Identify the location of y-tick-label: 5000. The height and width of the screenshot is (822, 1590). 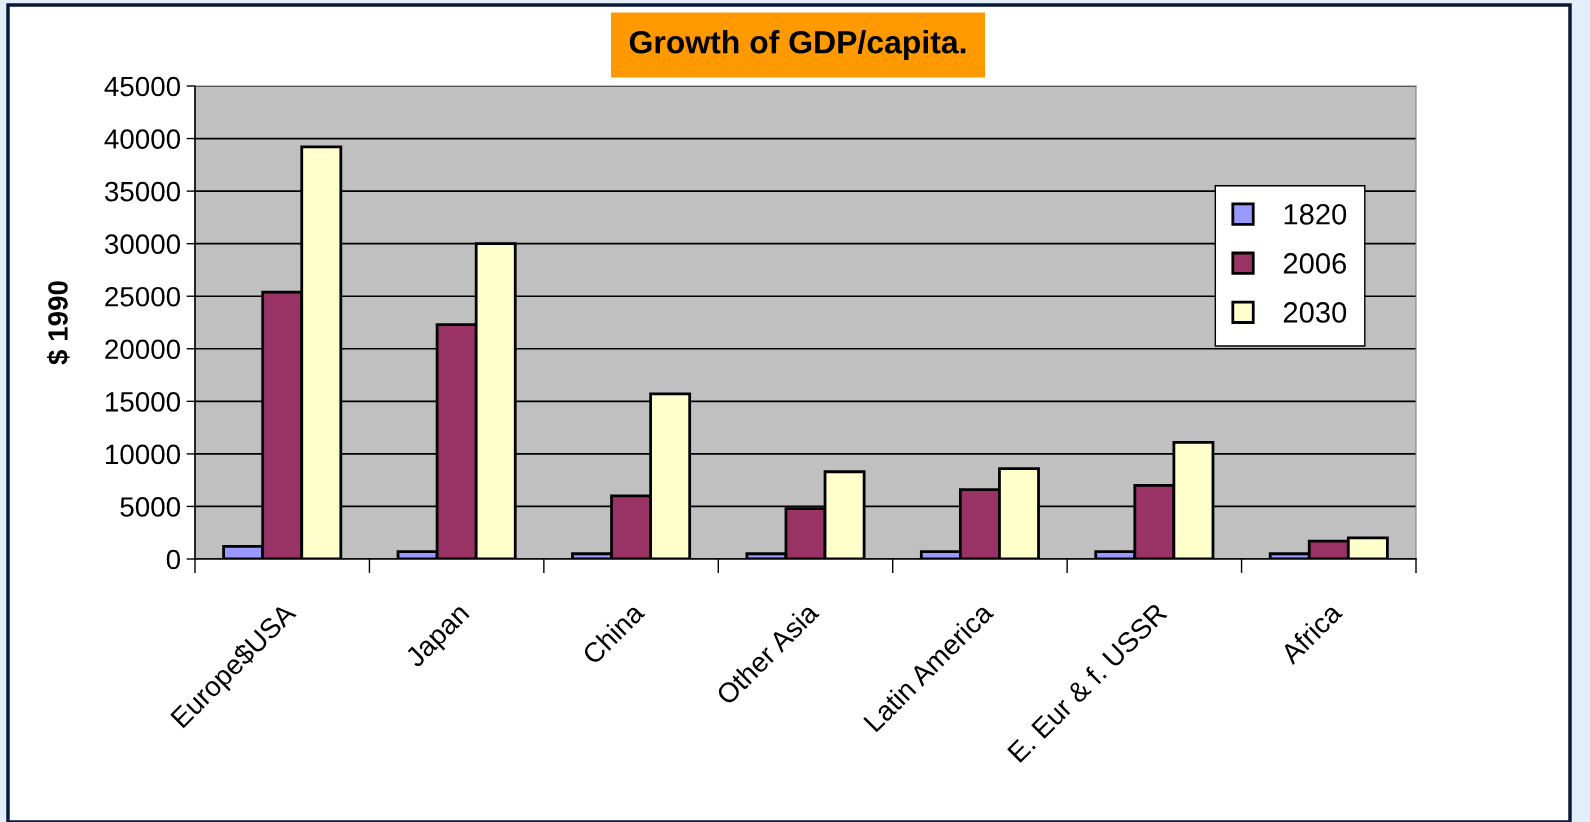
(150, 507).